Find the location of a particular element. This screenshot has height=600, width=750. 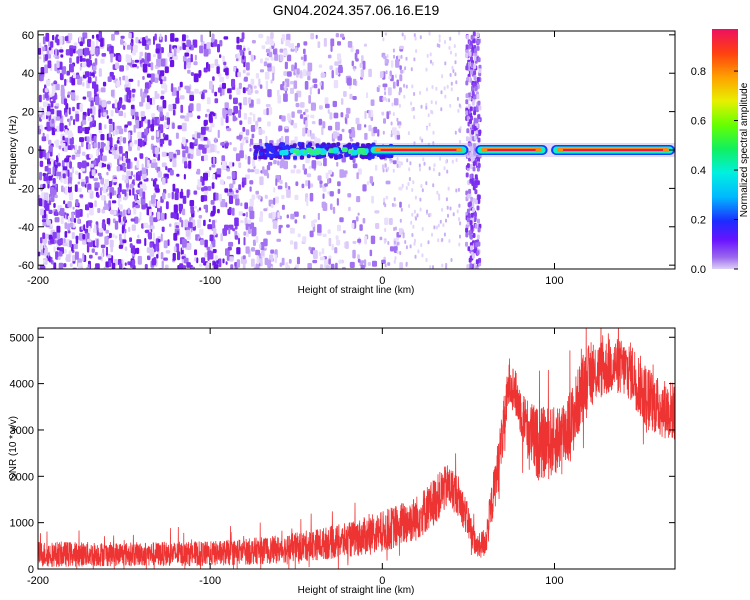

y-tick-label: -40 is located at coordinates (26, 228).